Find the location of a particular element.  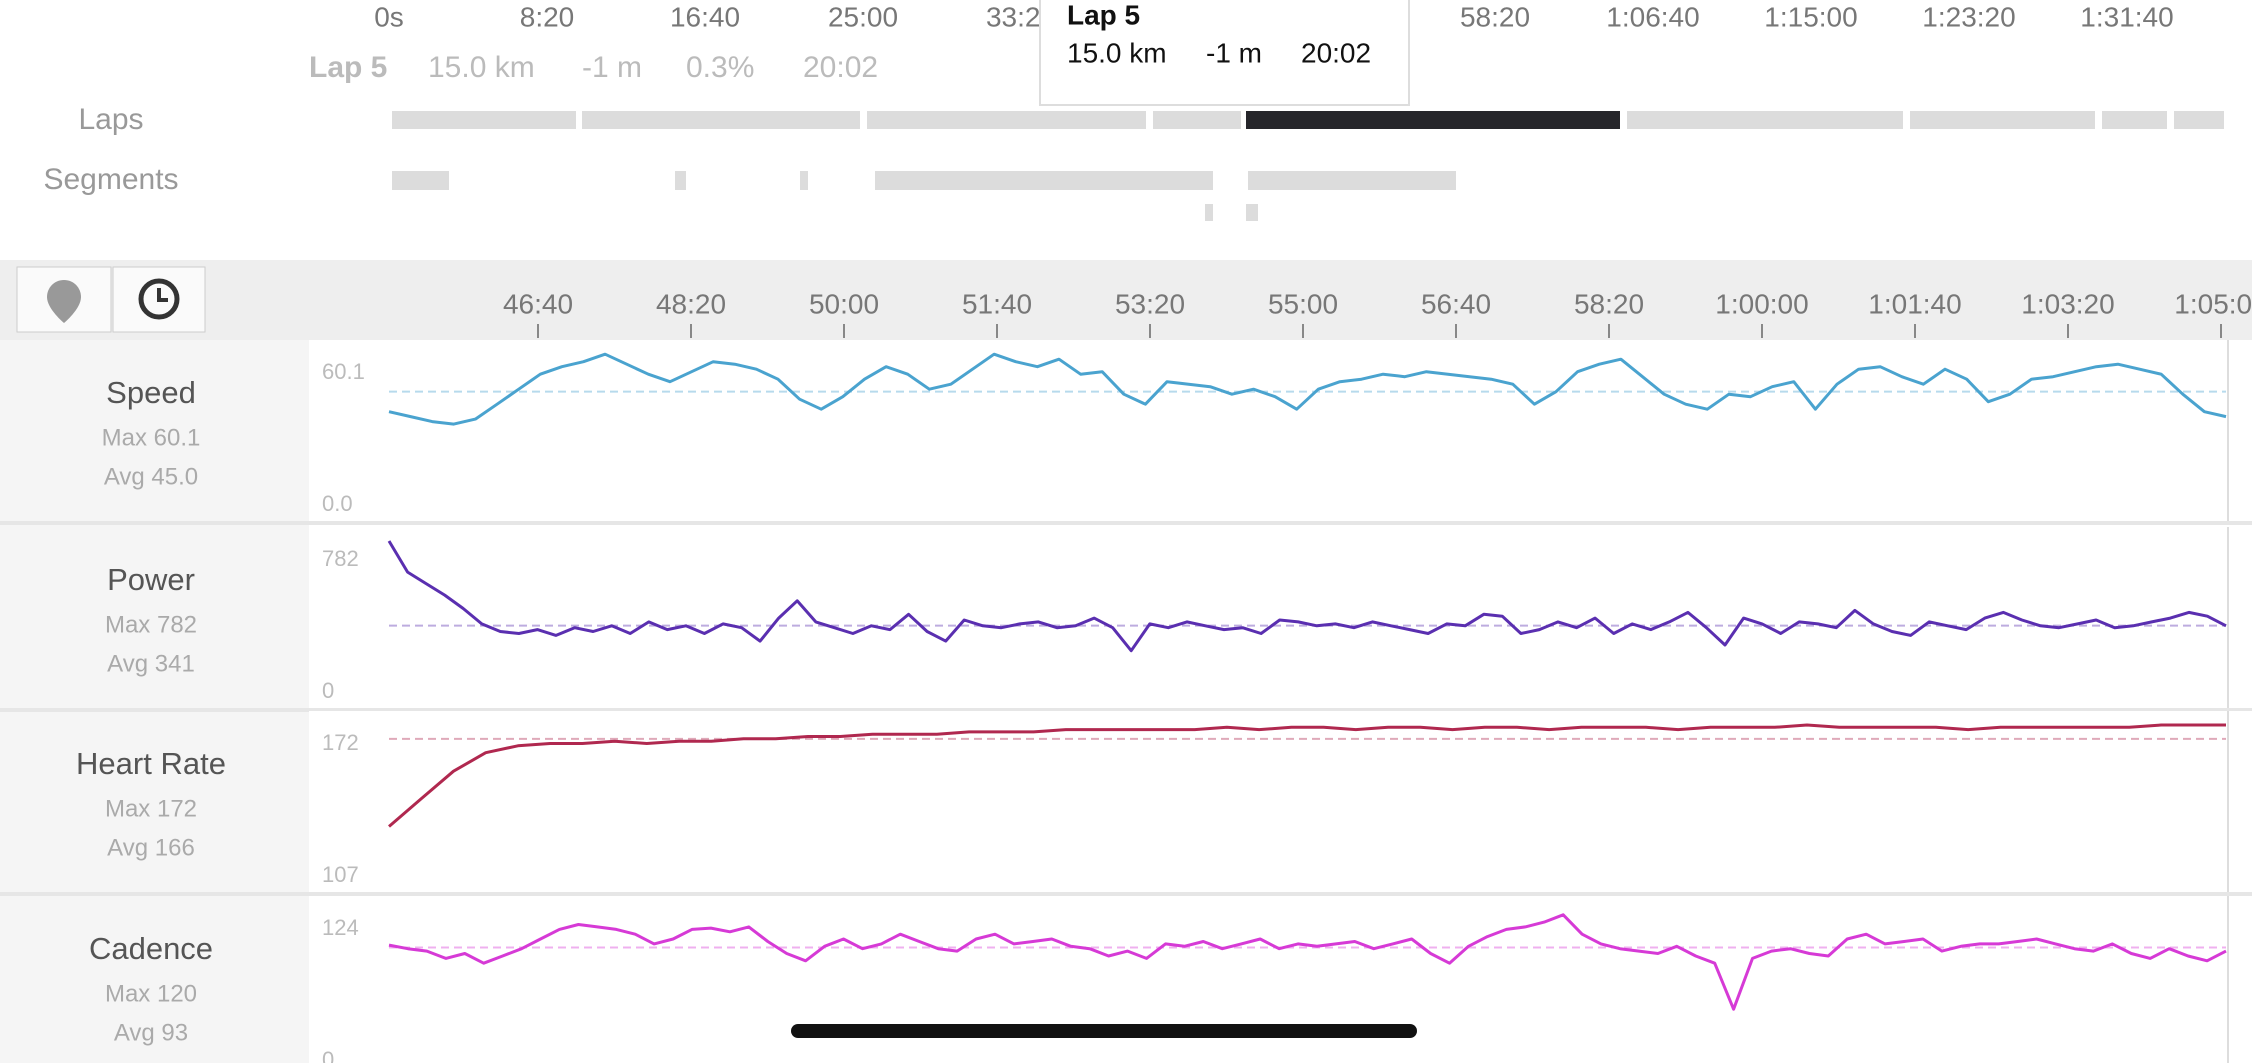

panel-max: Max 172 is located at coordinates (151, 808).